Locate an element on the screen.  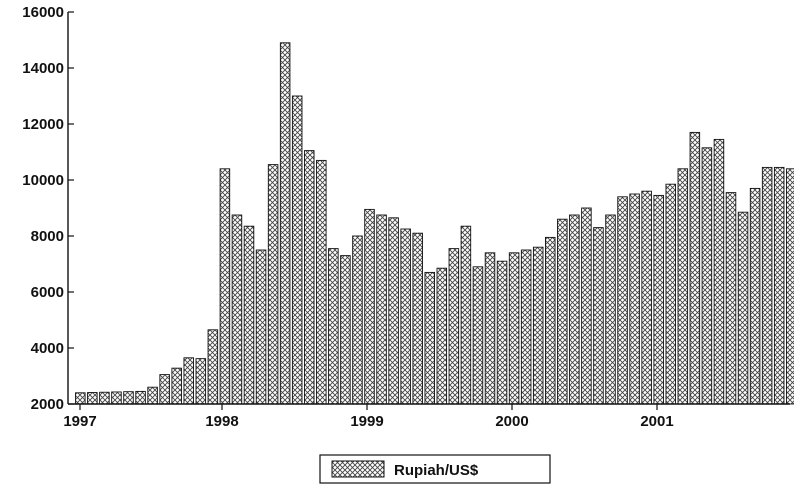
x-tick-label: 1997 is located at coordinates (79, 421).